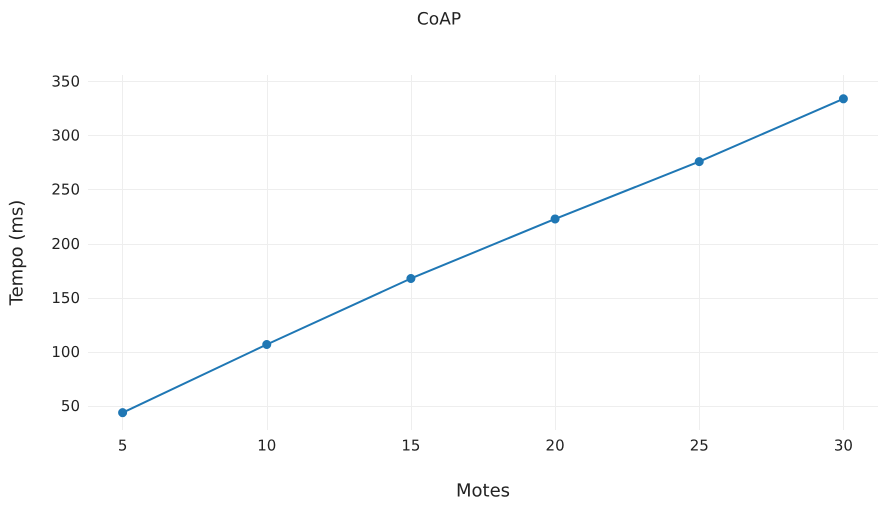 The image size is (878, 515). What do you see at coordinates (65, 297) in the screenshot?
I see `y-tick-label: 150` at bounding box center [65, 297].